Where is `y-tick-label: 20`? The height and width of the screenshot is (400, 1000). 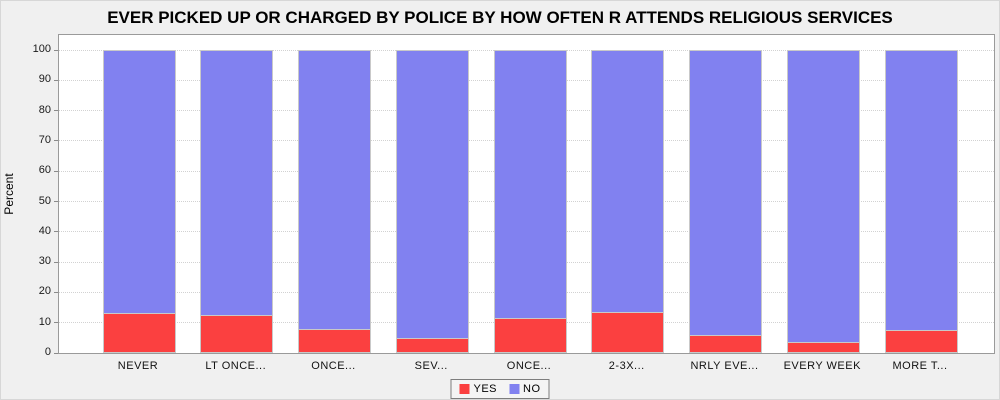 y-tick-label: 20 is located at coordinates (44, 291).